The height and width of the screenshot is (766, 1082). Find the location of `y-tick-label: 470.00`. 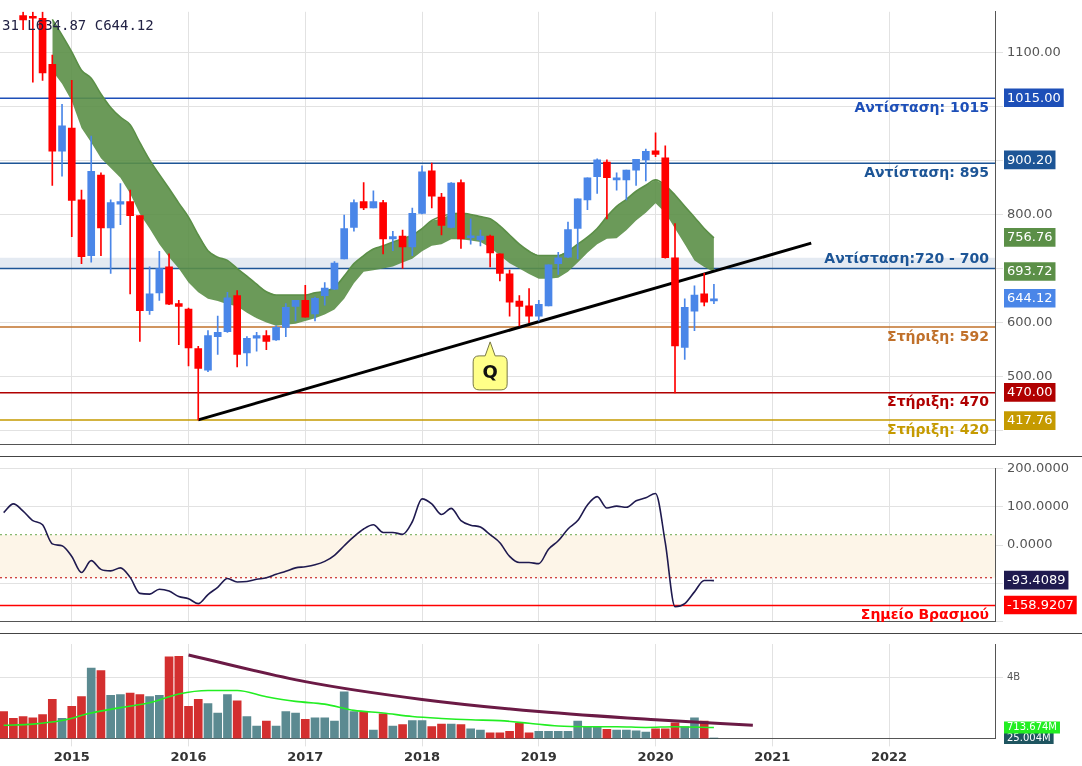

y-tick-label: 470.00 is located at coordinates (1030, 392).